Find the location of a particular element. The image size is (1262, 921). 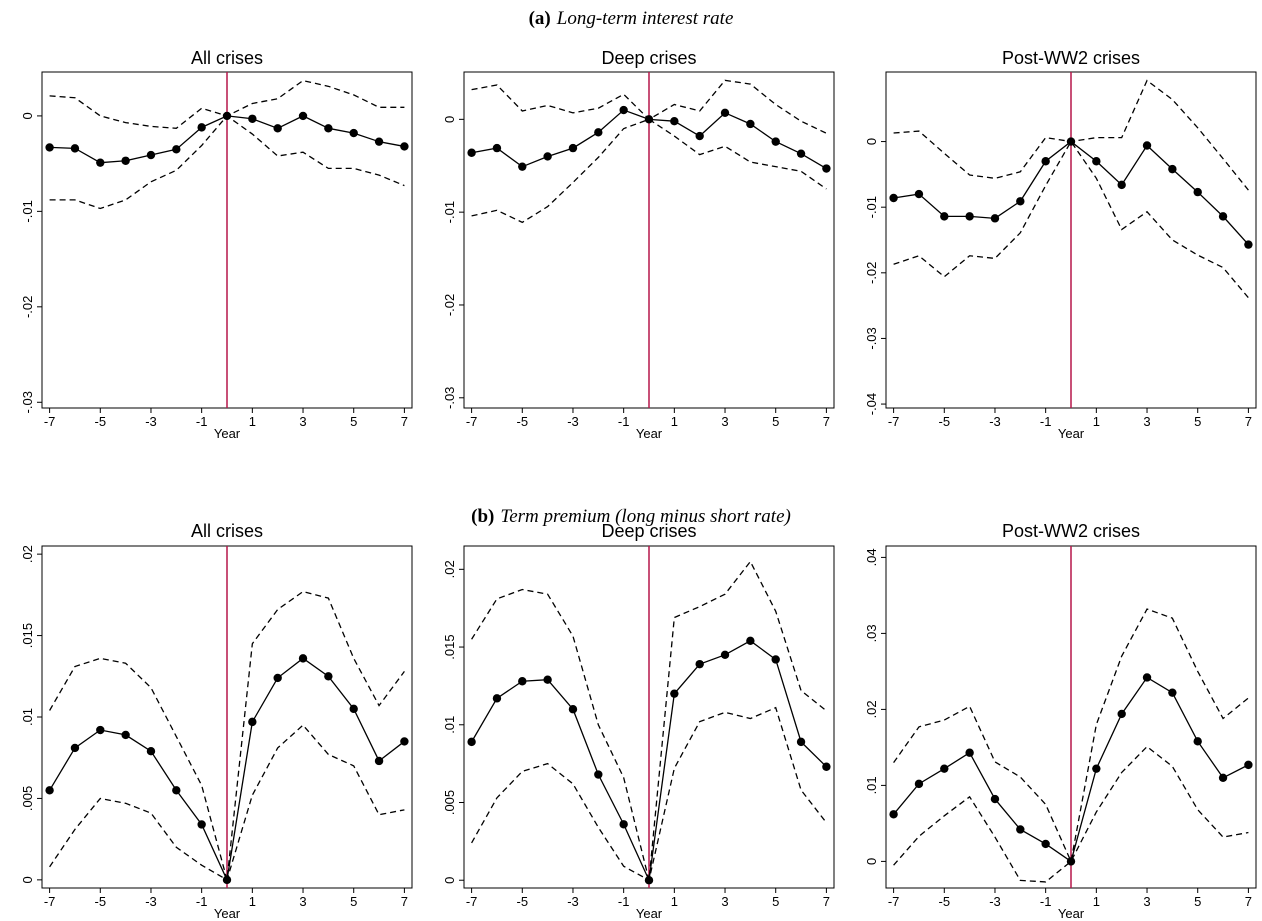

chart-title: Deep crises is located at coordinates (648, 58).